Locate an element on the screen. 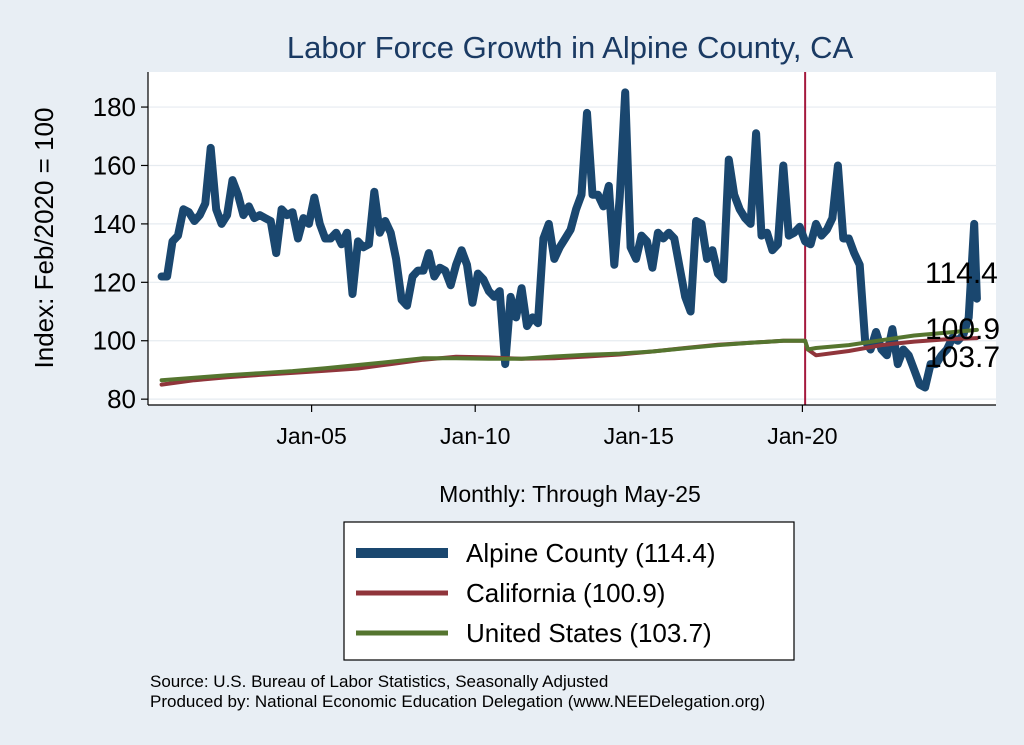 This screenshot has width=1024, height=745. y-tick-label: 140 is located at coordinates (114, 224).